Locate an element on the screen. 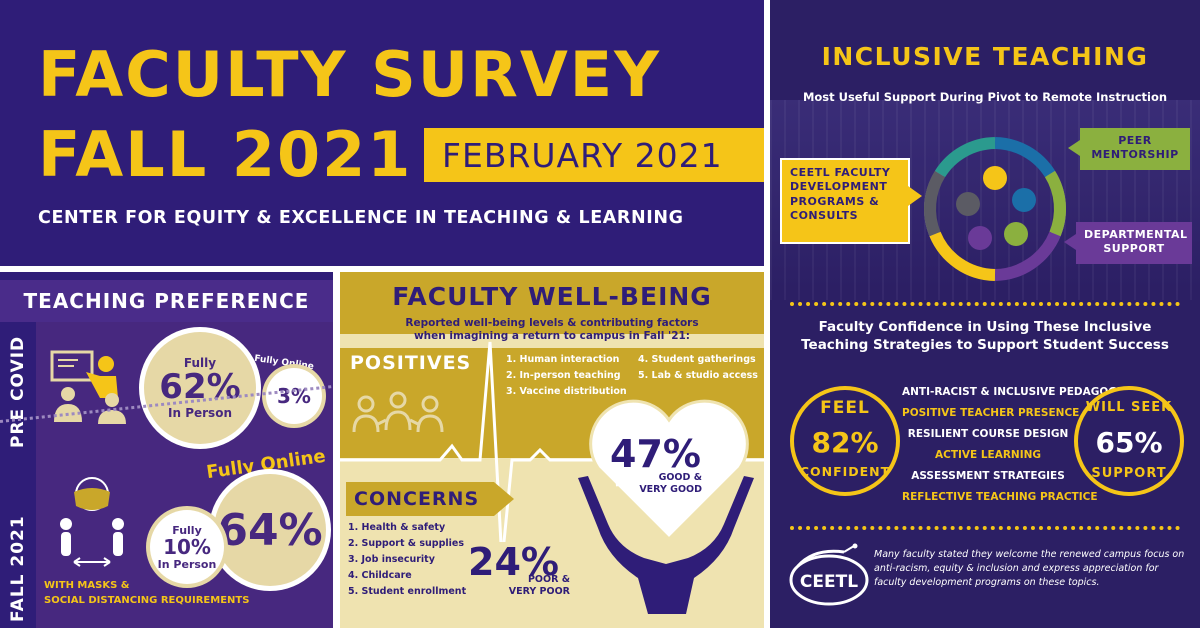 The image size is (1200, 628). bubble-text: CONSULTS is located at coordinates (824, 215).